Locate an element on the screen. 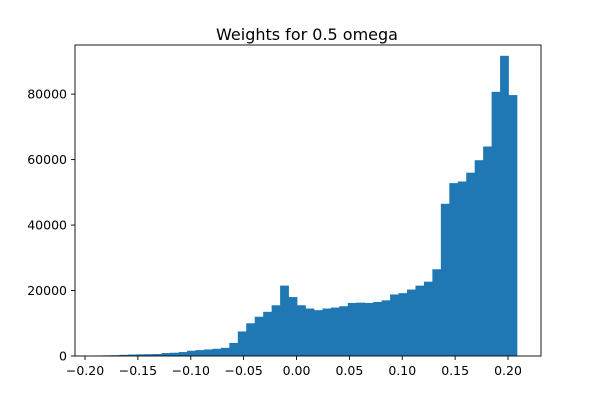 This screenshot has height=404, width=600. x-tick-label: −0.15 is located at coordinates (138, 370).